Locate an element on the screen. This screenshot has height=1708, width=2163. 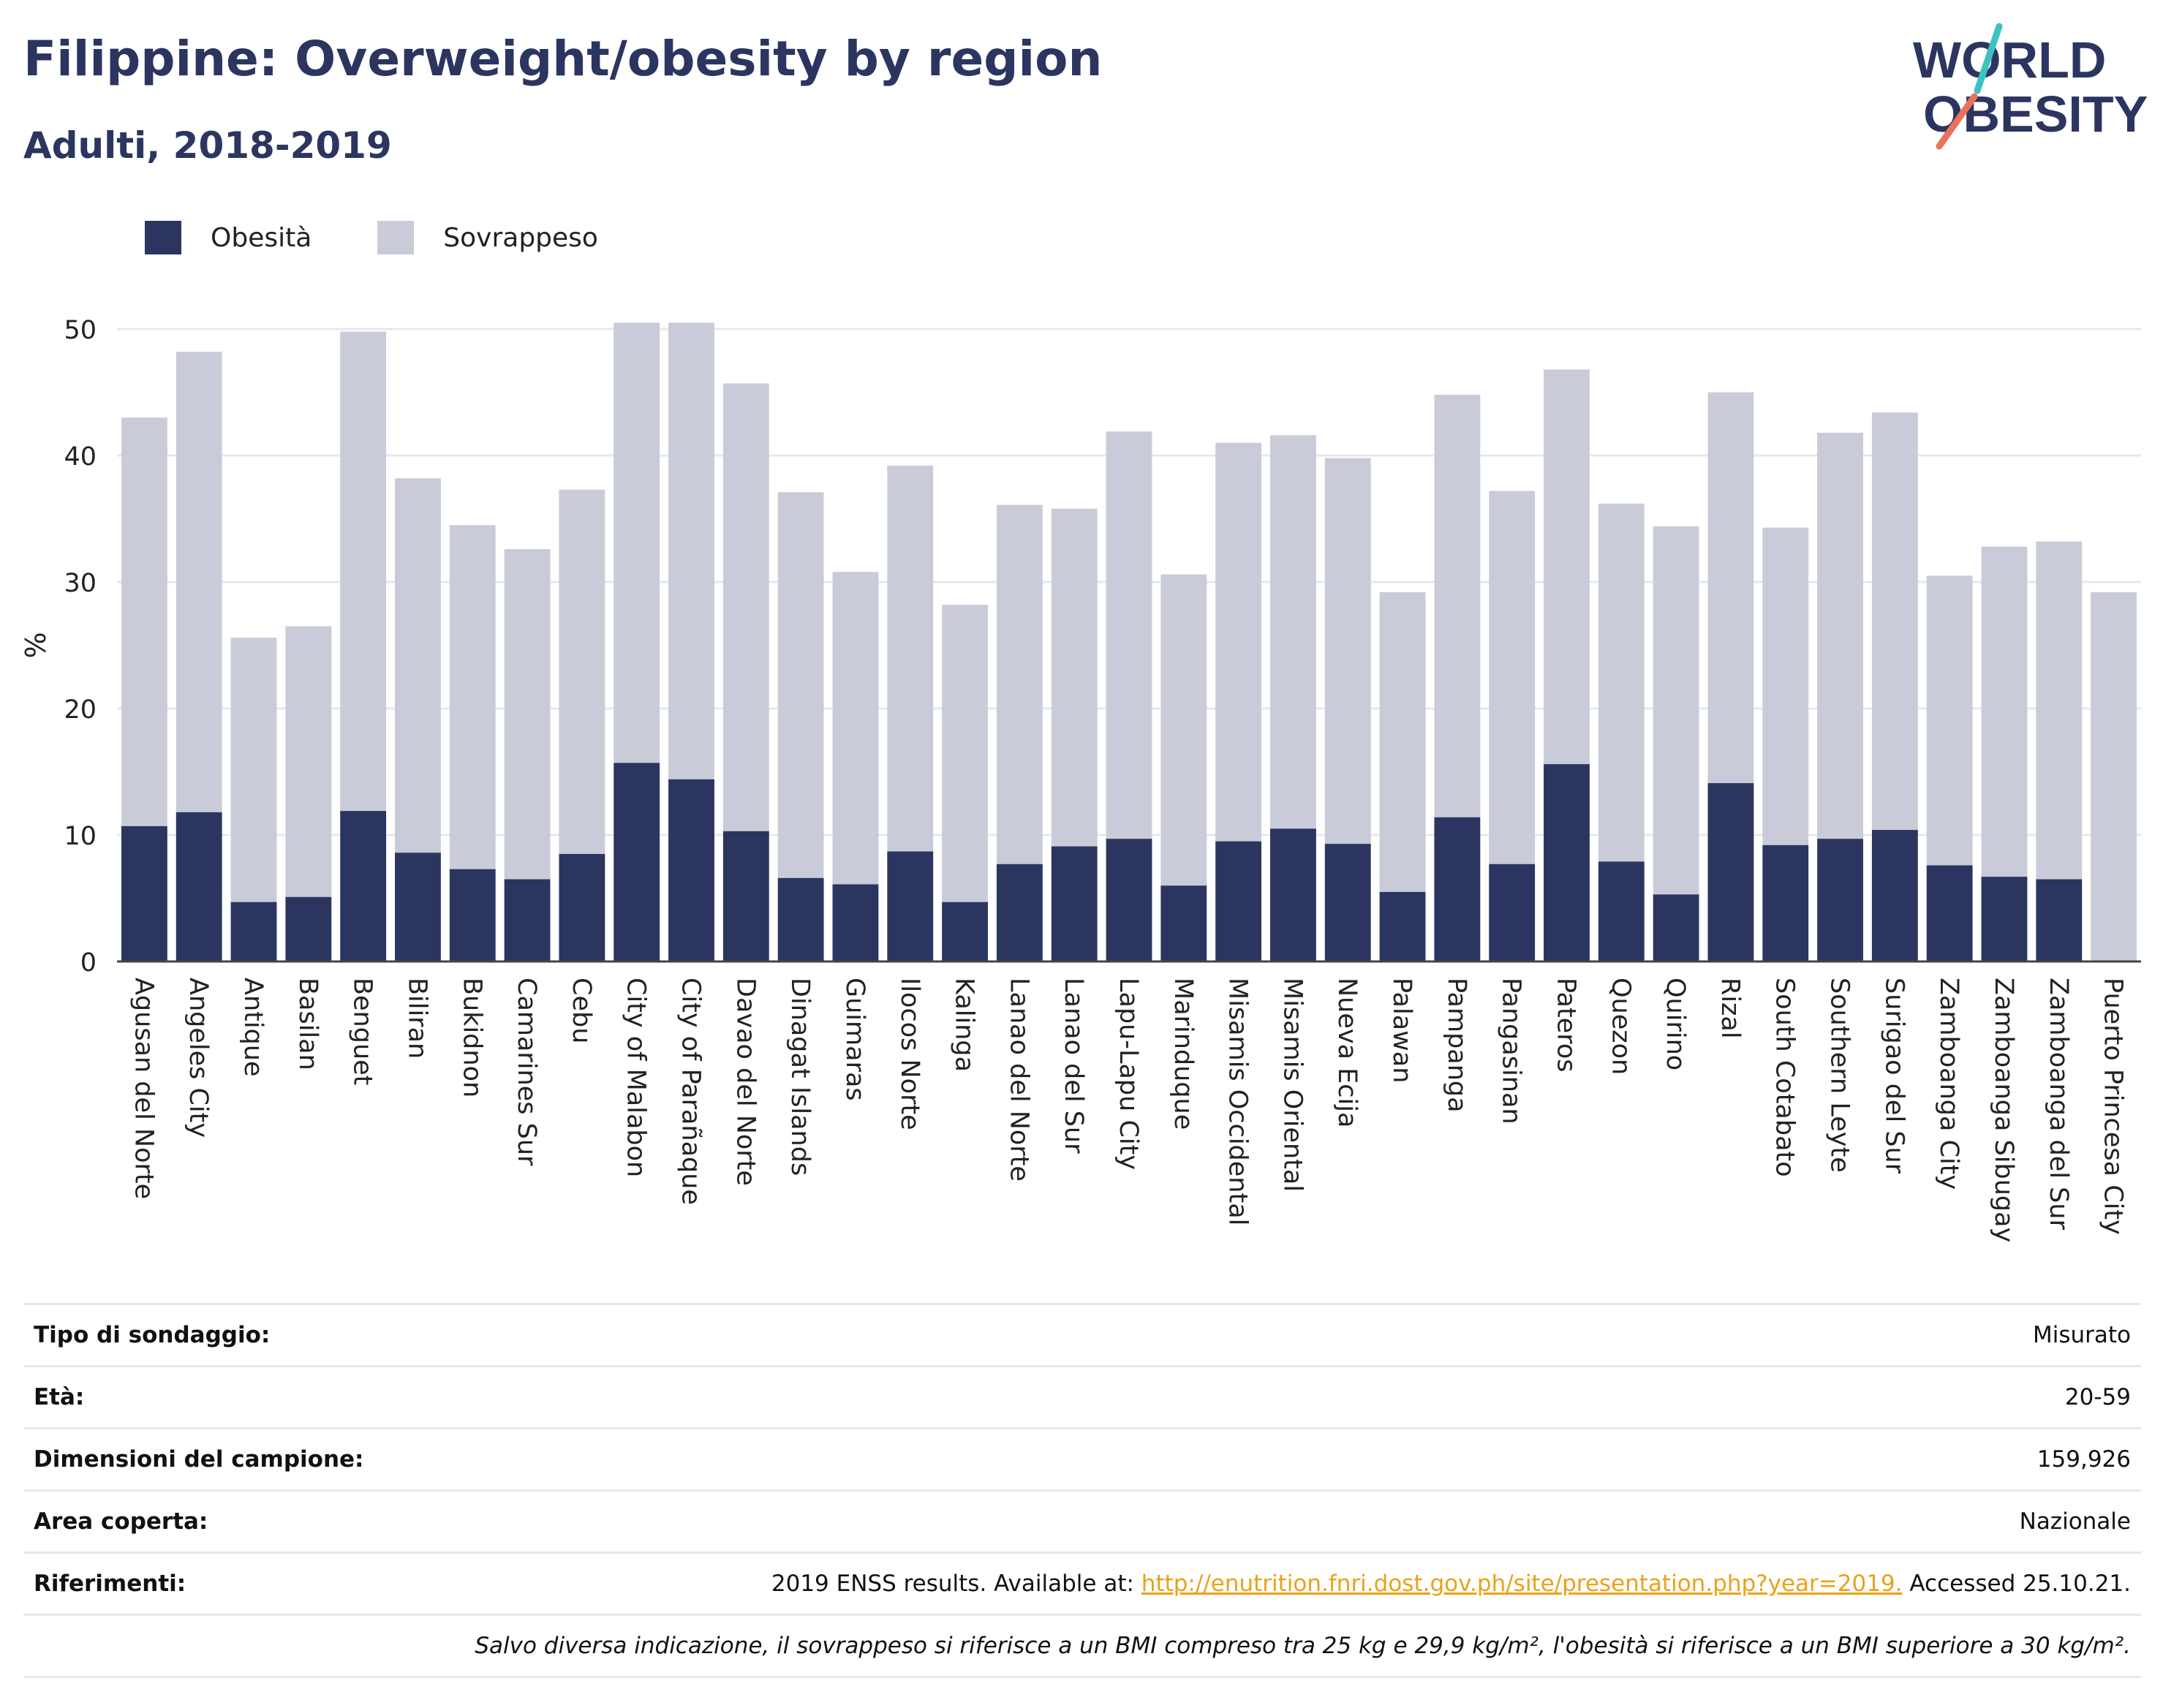
info-row-age: Età: 20-59 is located at coordinates (1082, 1396).